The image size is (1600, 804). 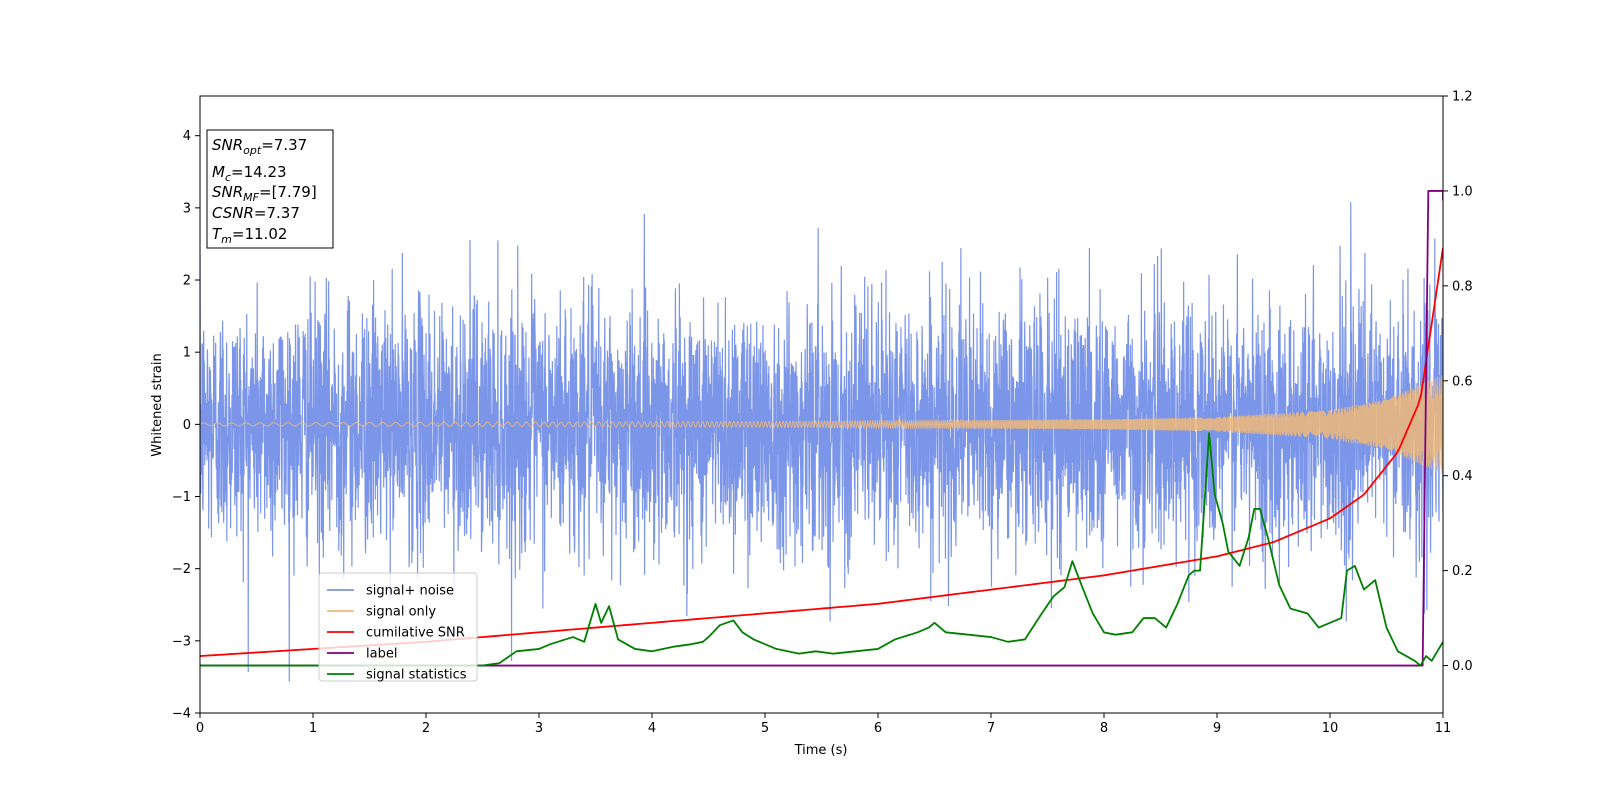 I want to click on legend-entry: signal+ noise, so click(x=410, y=591).